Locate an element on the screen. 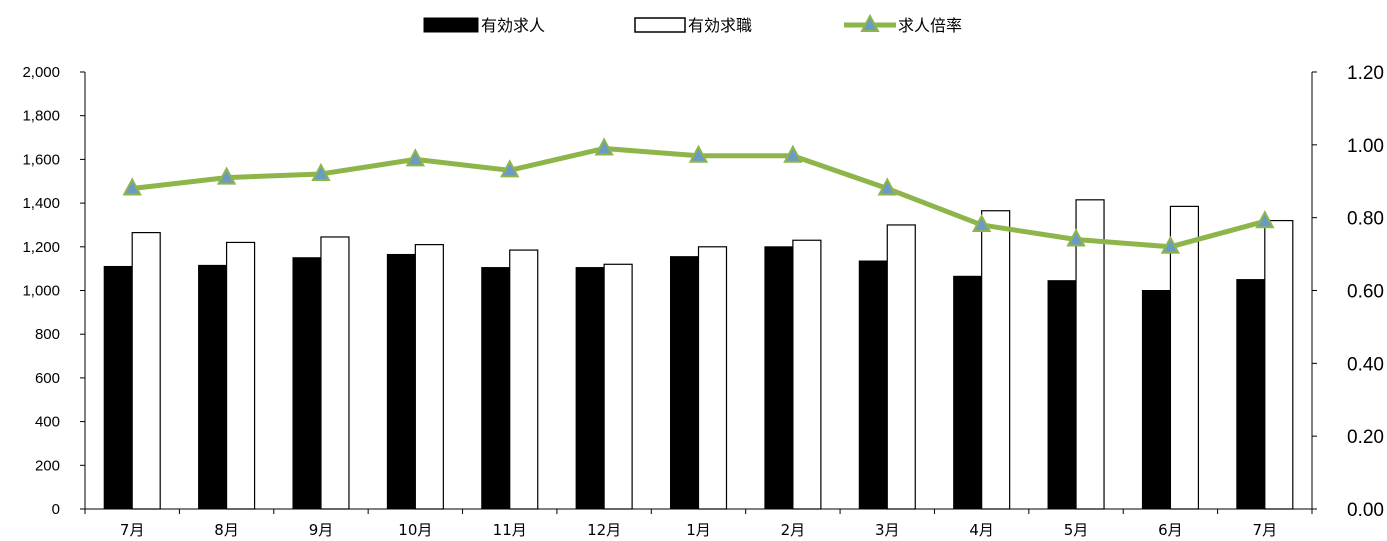 Image resolution: width=1387 pixels, height=541 pixels. legend-swatch-job-seekers is located at coordinates (660, 25).